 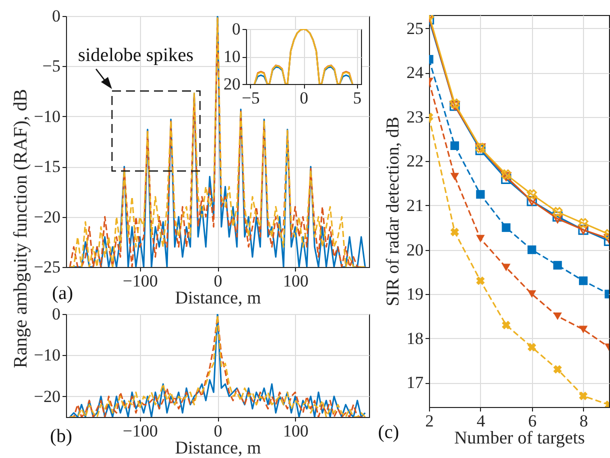 What do you see at coordinates (519, 438) in the screenshot?
I see `x-axis-title: Number of targets` at bounding box center [519, 438].